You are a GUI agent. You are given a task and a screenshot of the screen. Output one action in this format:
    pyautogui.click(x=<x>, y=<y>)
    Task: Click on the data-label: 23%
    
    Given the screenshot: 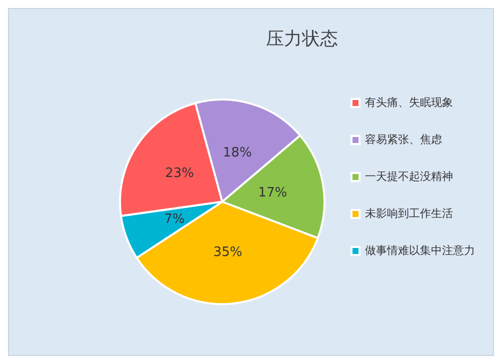 What is the action you would take?
    pyautogui.click(x=179, y=174)
    